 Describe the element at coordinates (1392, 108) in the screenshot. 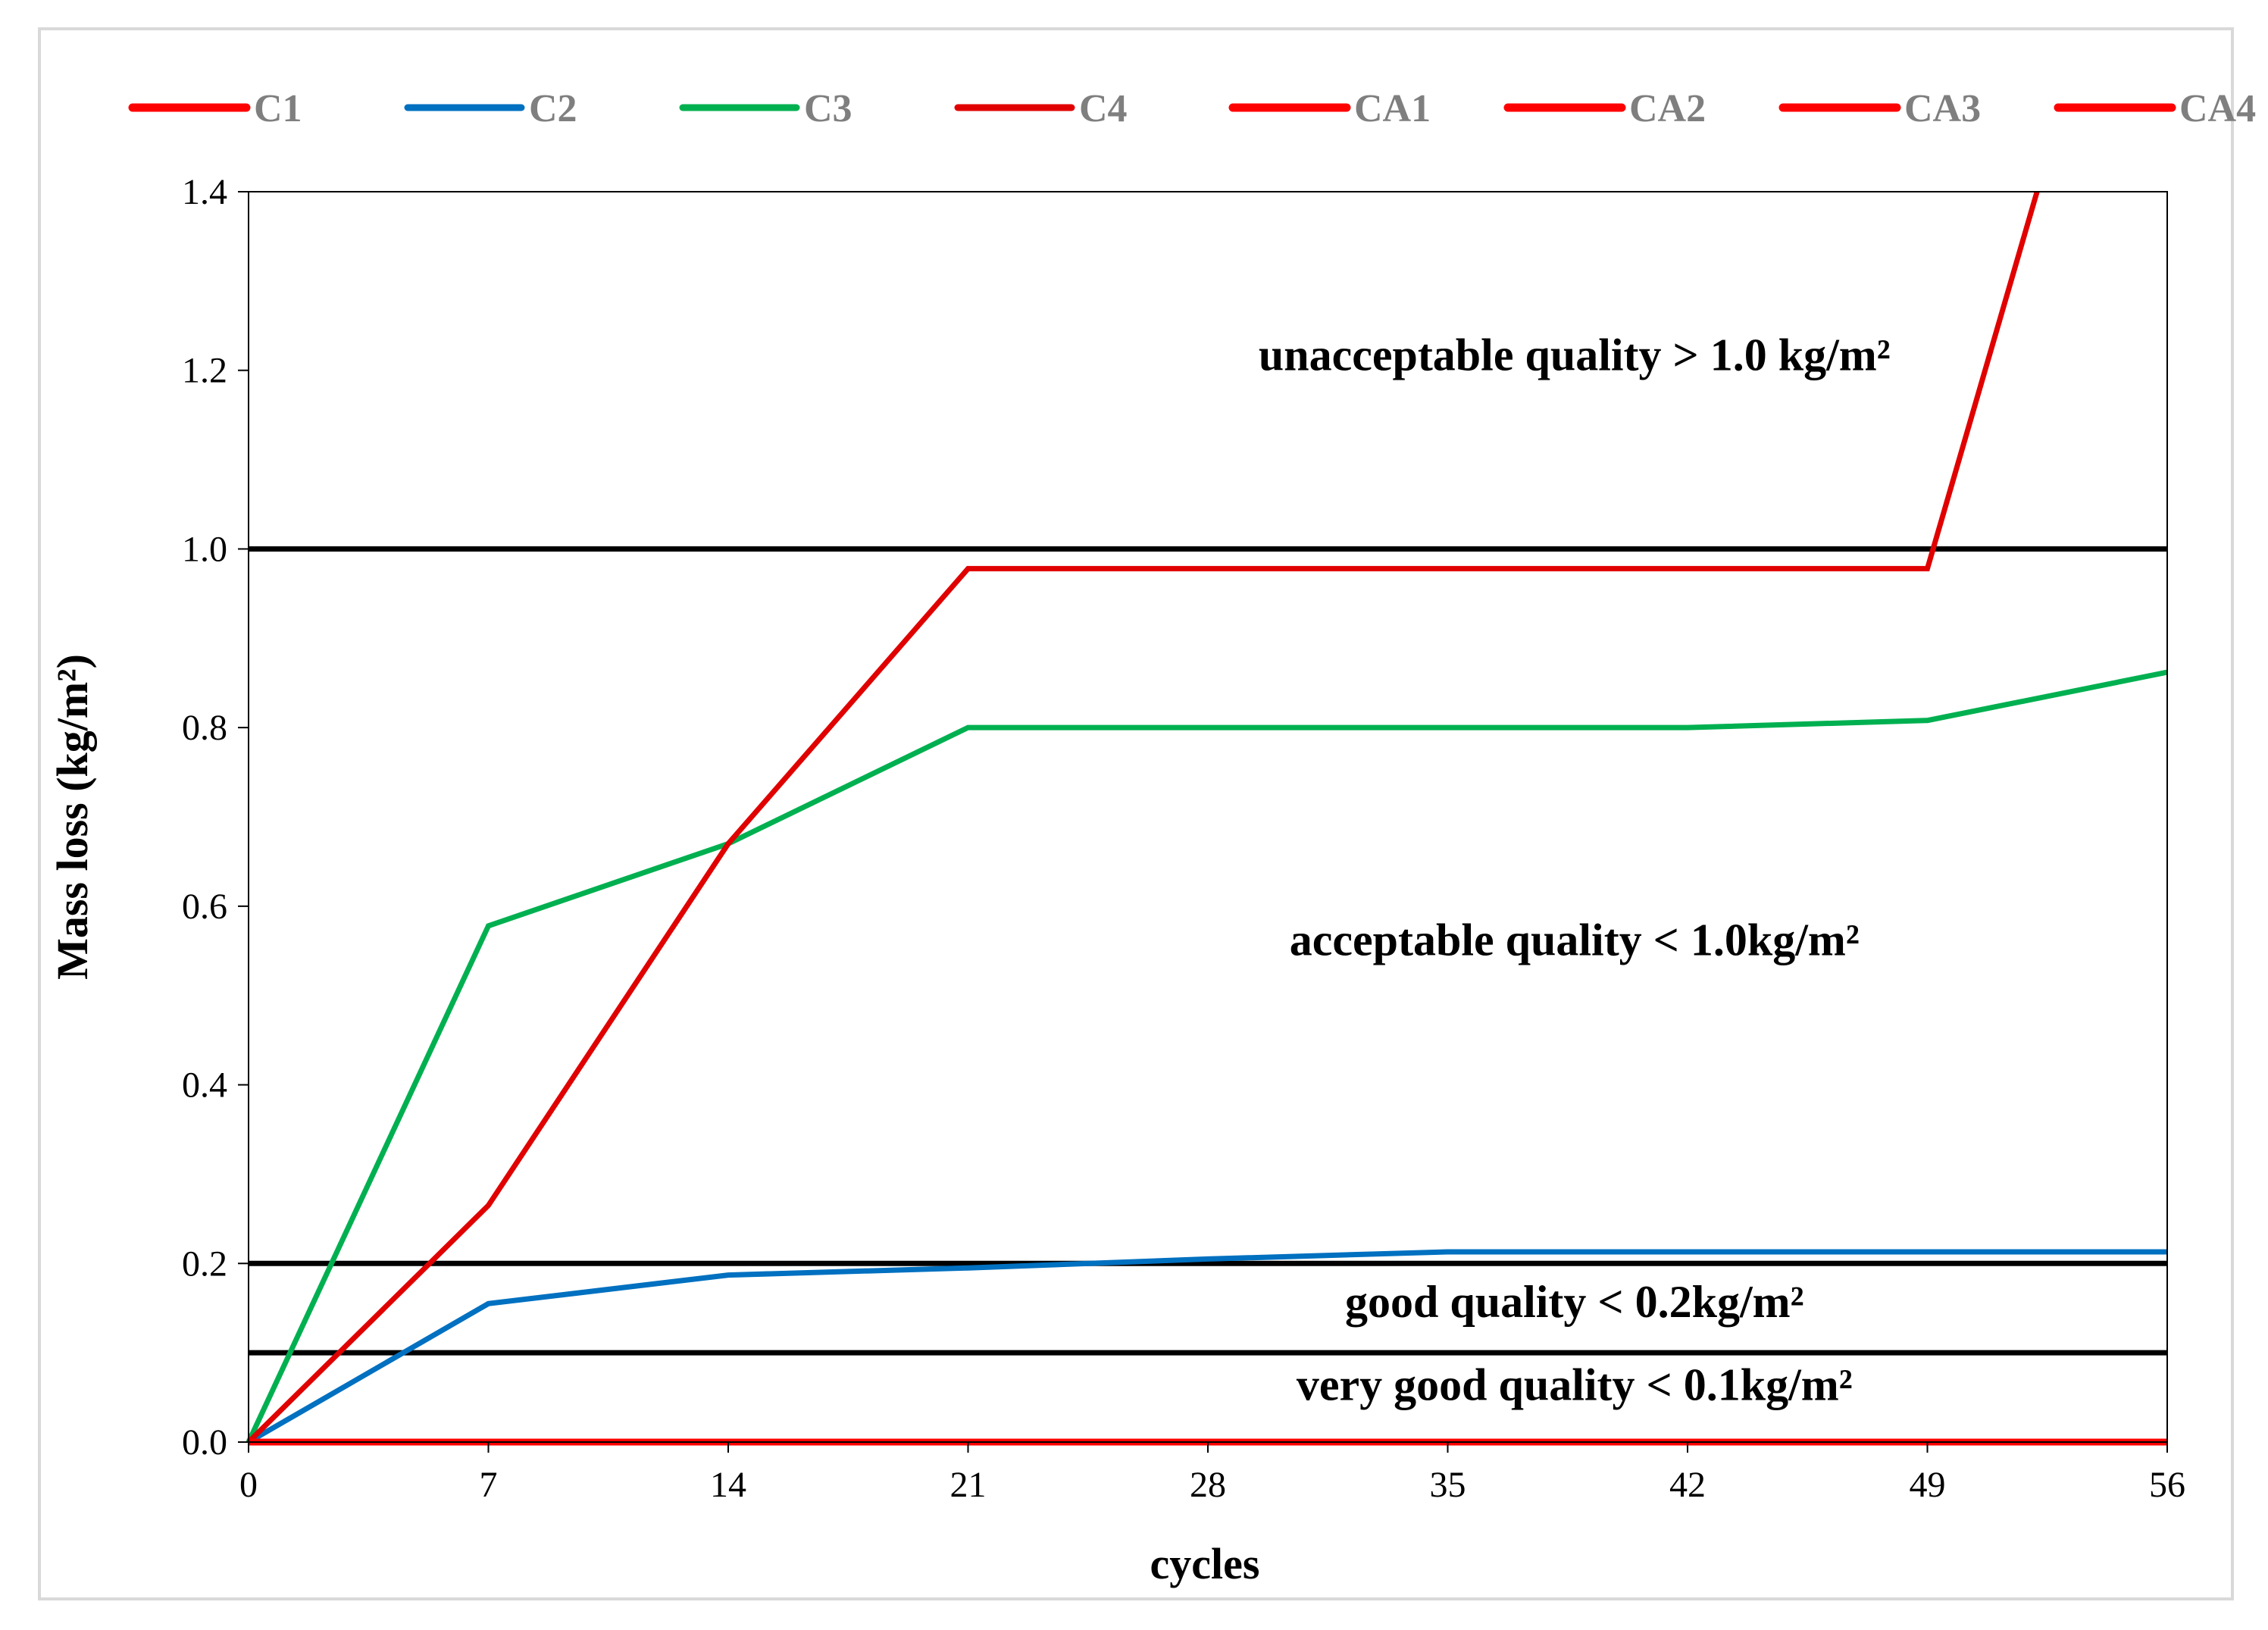

I see `legend-label-ca1: CA1` at that location.